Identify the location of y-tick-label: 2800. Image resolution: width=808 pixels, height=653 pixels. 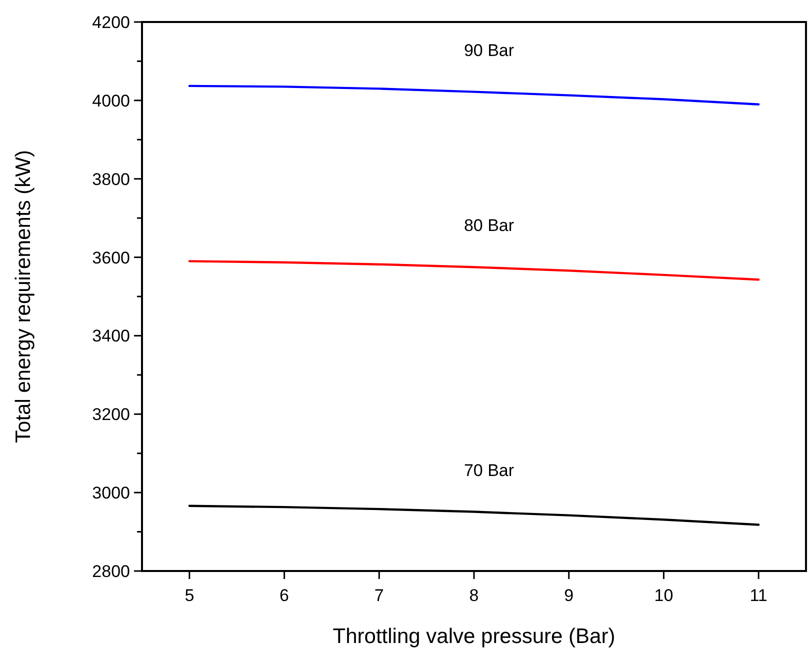
(111, 571).